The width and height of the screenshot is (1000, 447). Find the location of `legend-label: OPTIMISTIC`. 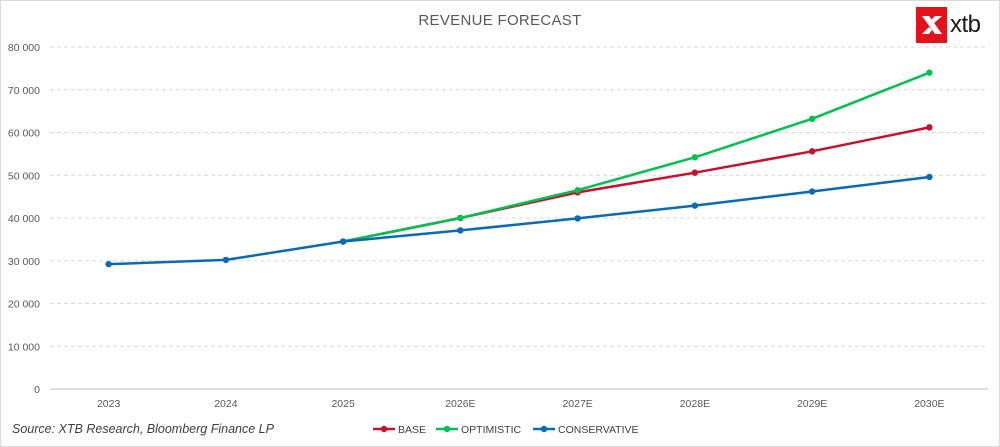

legend-label: OPTIMISTIC is located at coordinates (491, 430).